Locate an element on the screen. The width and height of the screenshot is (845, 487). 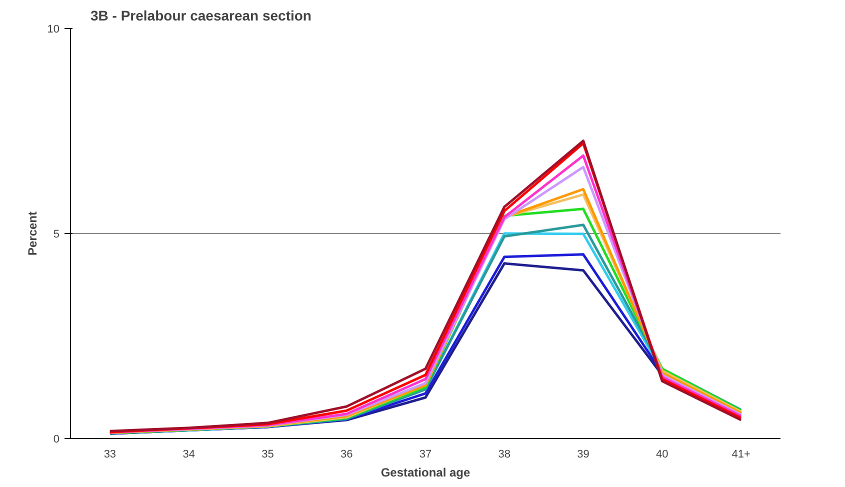
x-tick-label: 38 is located at coordinates (504, 454).